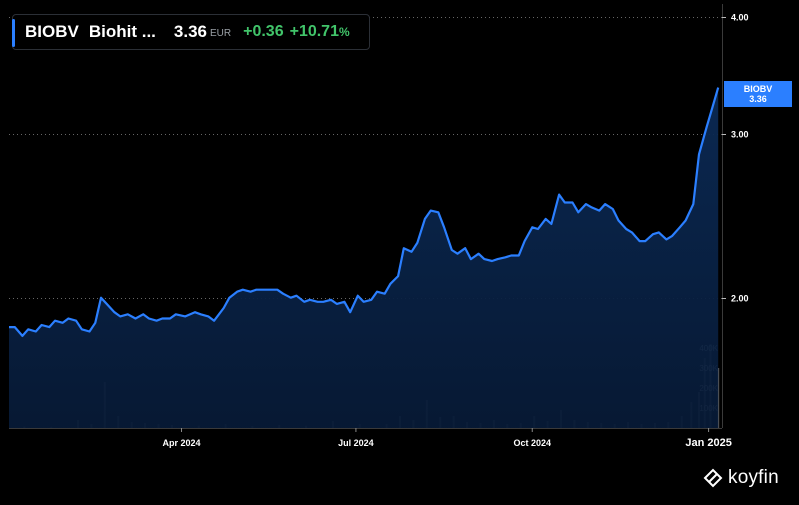  Describe the element at coordinates (708, 443) in the screenshot. I see `x-tick-label: Jan 2025` at that location.